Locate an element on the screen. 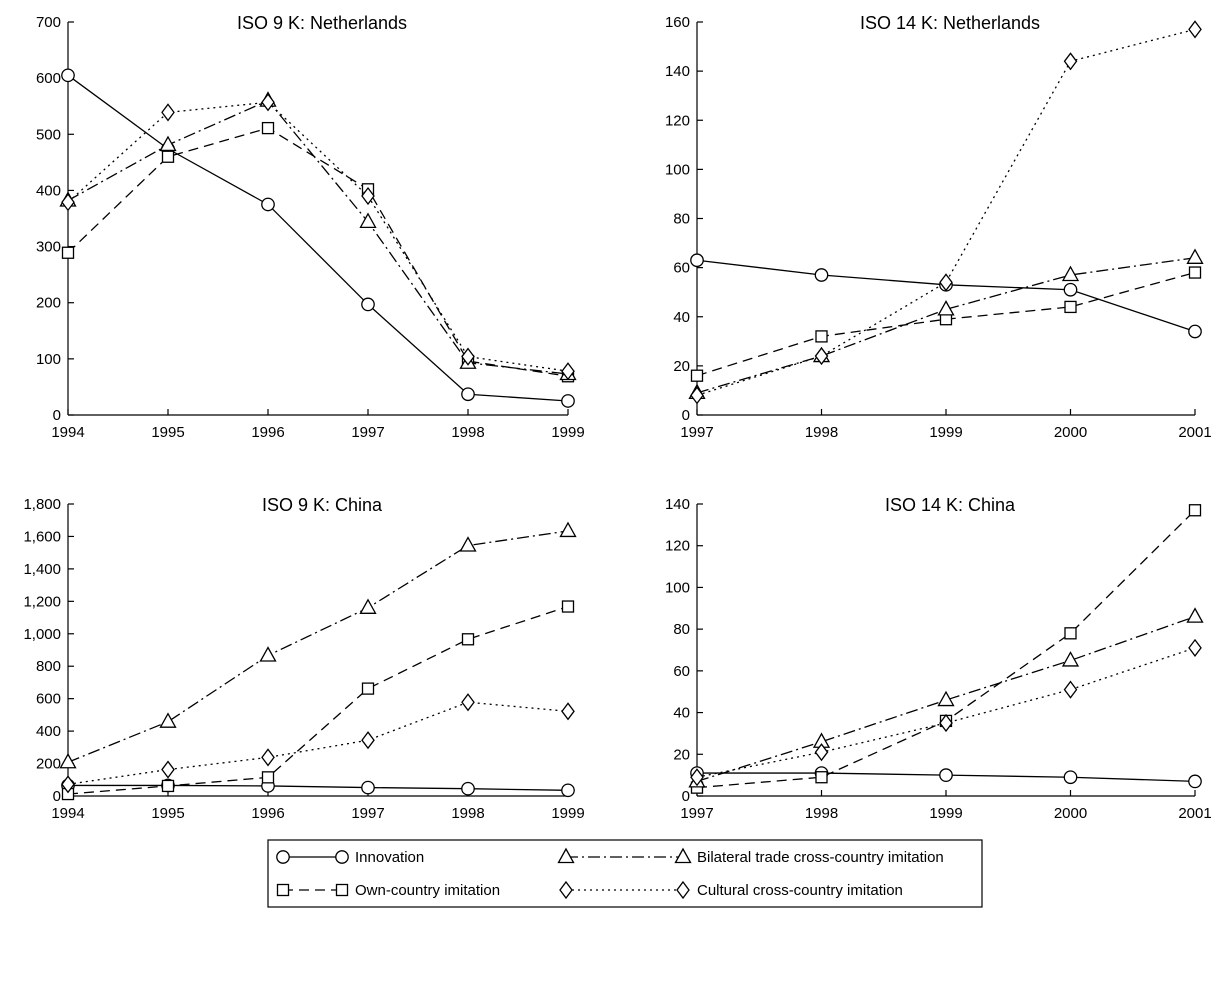  chart-title: ISO 9 K: China is located at coordinates (322, 505).